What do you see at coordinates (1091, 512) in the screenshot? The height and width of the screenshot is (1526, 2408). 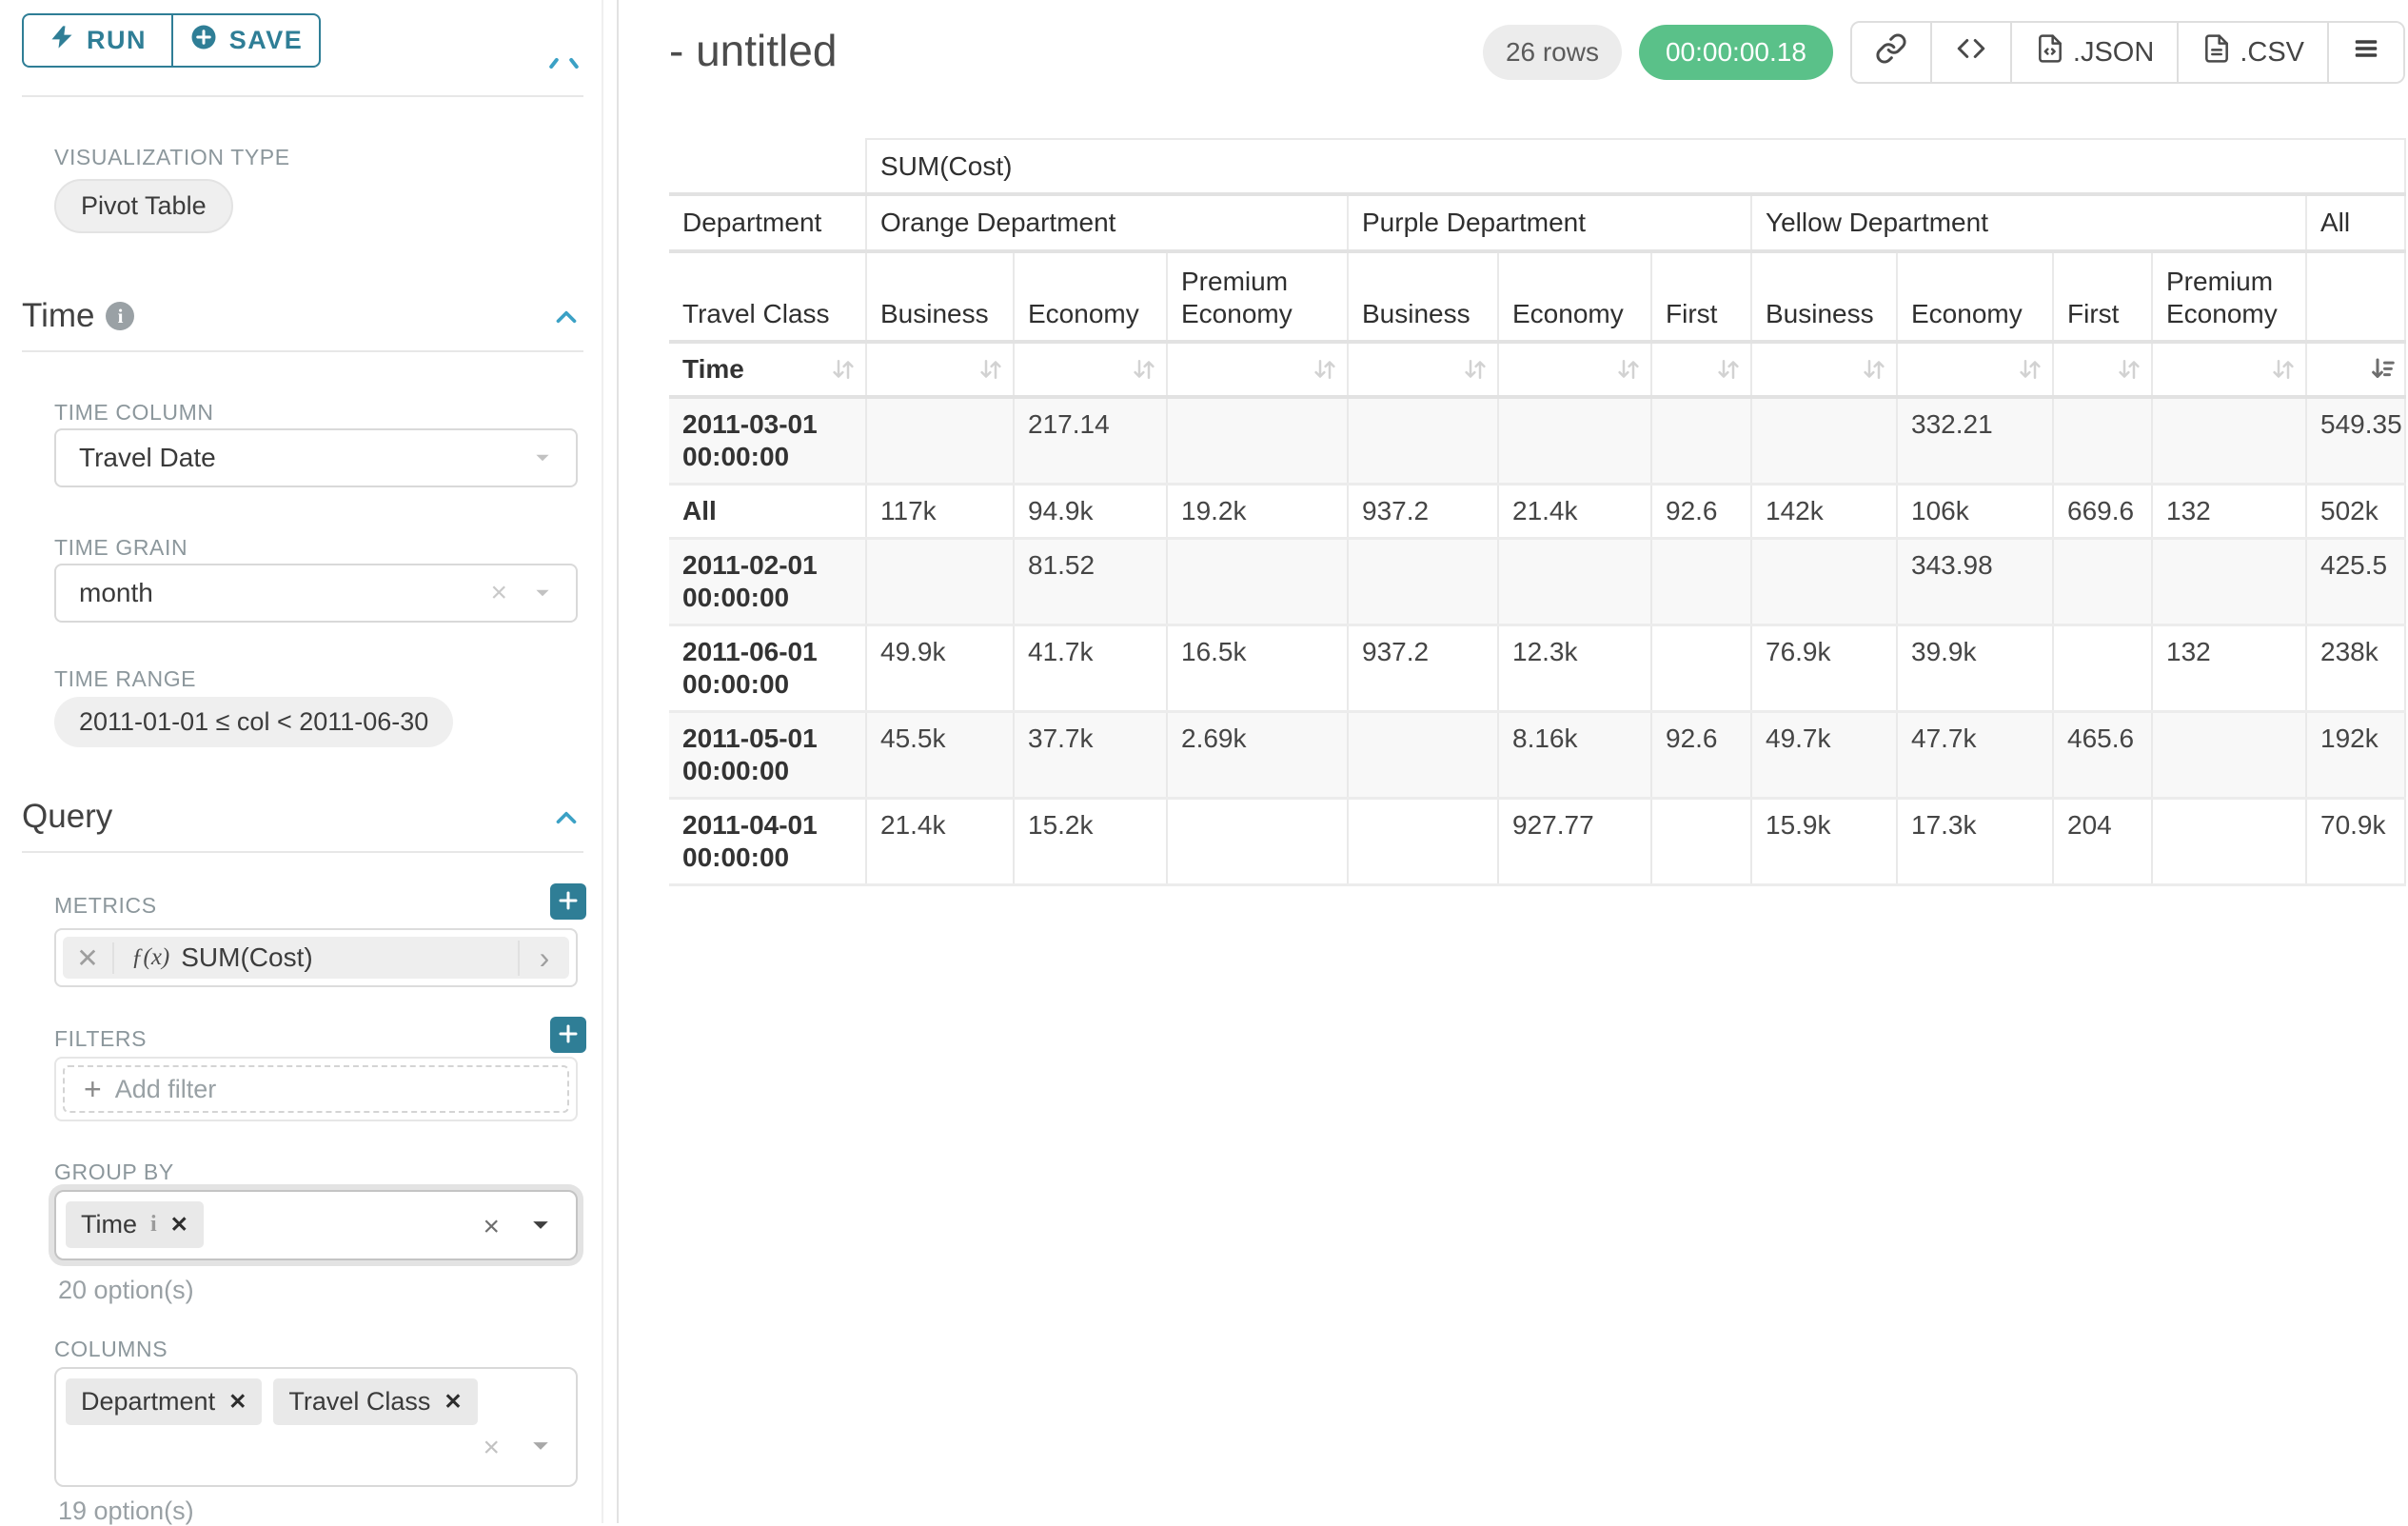 I see `pivot-cell: 94.9k` at bounding box center [1091, 512].